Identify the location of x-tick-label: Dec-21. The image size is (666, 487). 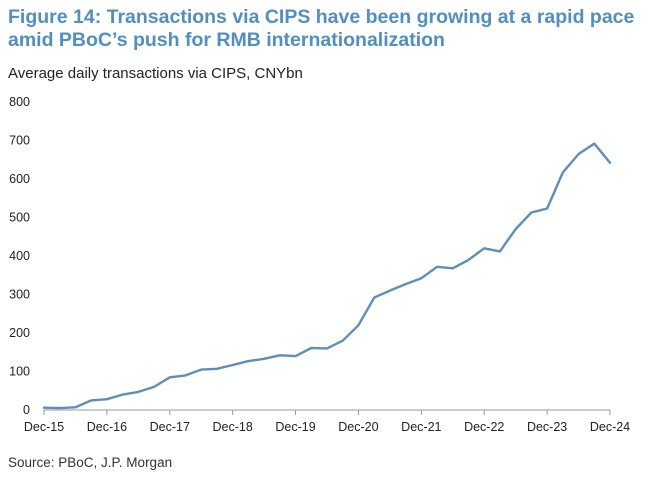
(421, 427).